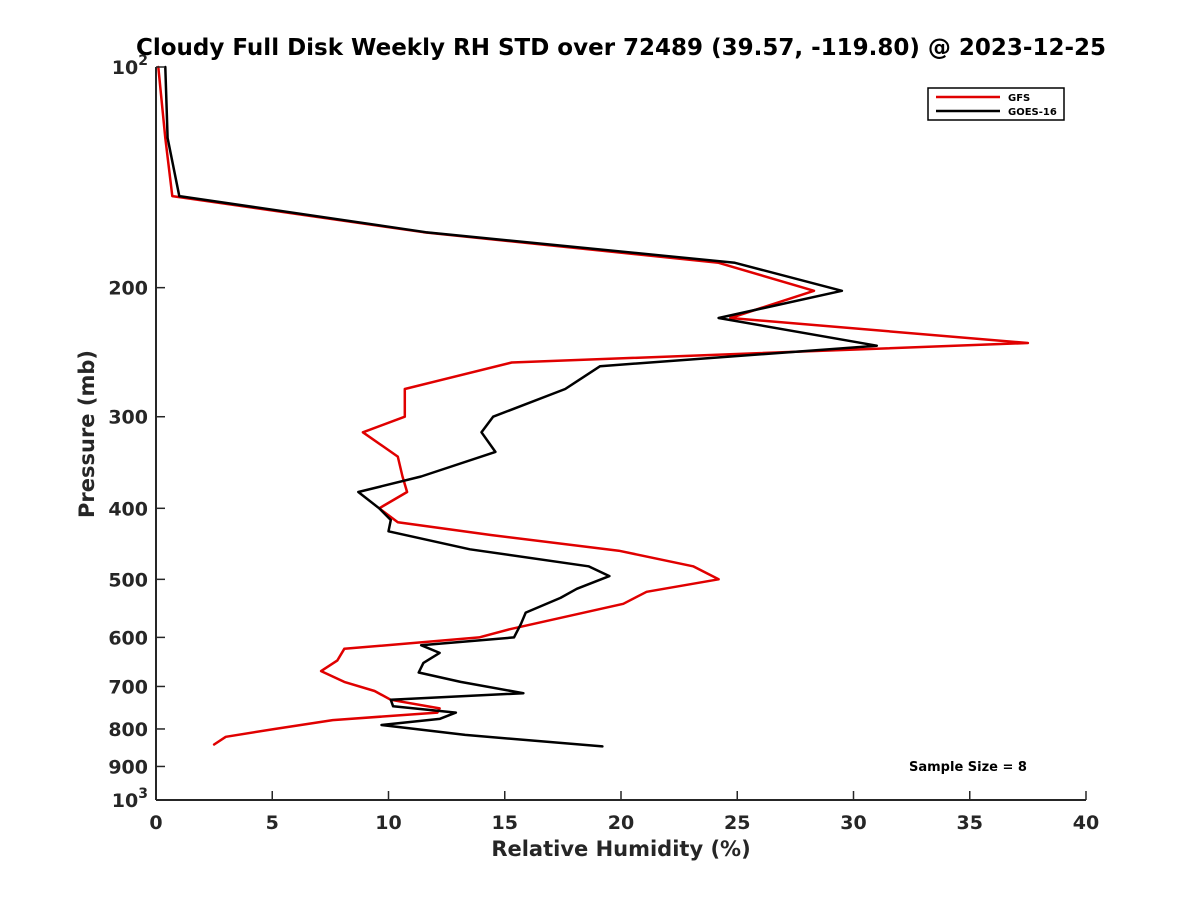 This screenshot has height=900, width=1200. Describe the element at coordinates (1032, 112) in the screenshot. I see `legend-label-goes16: GOES-16` at that location.